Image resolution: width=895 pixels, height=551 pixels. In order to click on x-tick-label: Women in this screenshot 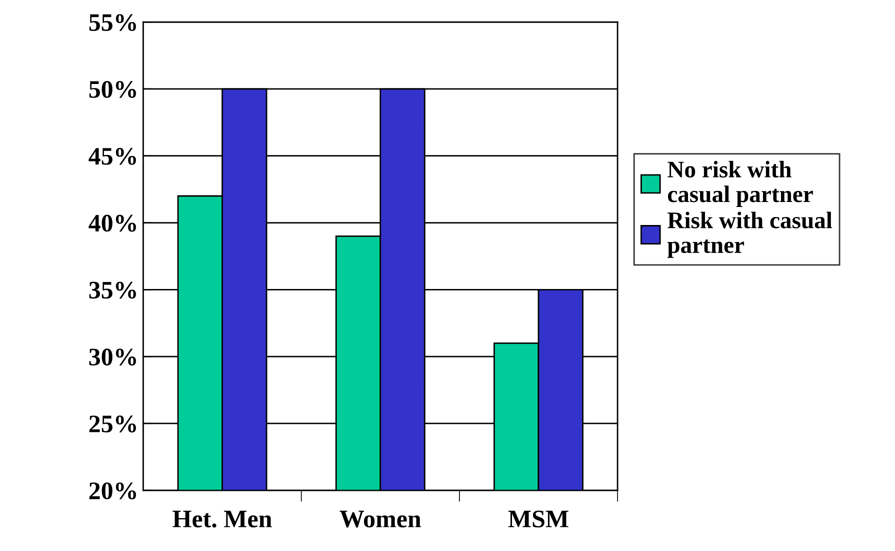, I will do `click(380, 519)`.